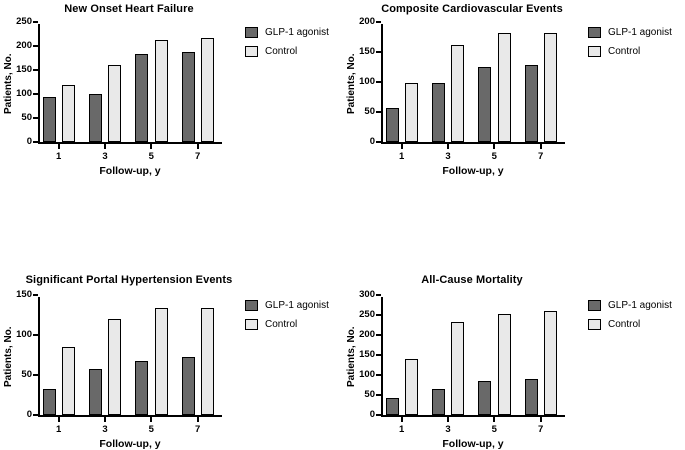 The height and width of the screenshot is (450, 685). I want to click on y-axis-tick-label: 300, so click(367, 294).